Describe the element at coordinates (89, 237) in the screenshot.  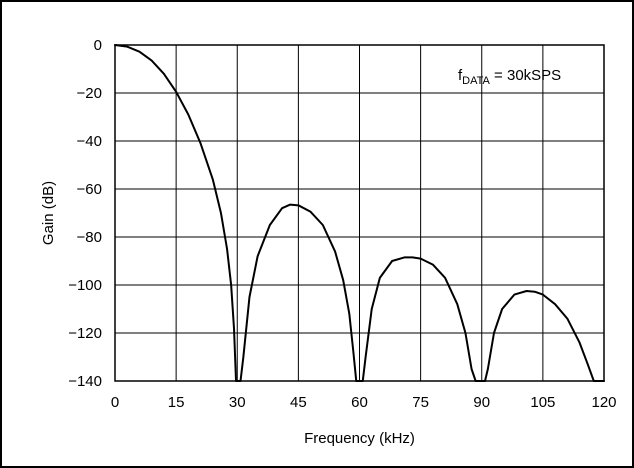
I see `y-tick-label: −80` at that location.